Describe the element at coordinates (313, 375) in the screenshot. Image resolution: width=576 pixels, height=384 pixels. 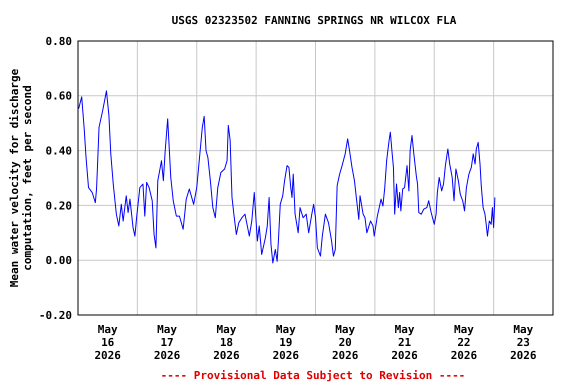
I see `text: ---- Provisional Data Subject to Revision ----` at that location.